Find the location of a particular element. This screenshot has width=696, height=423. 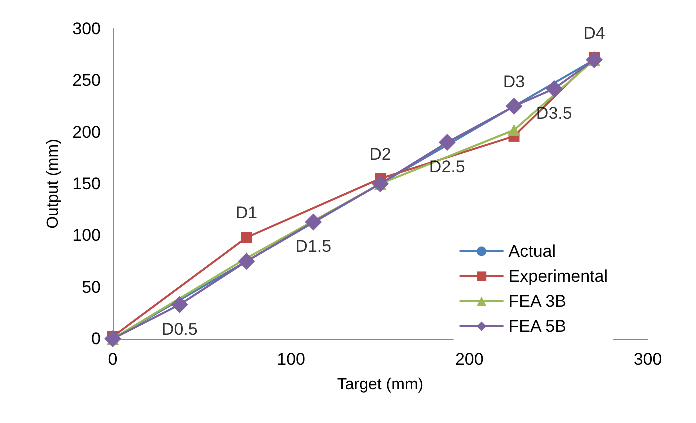

x-tick-label: 0 is located at coordinates (113, 359).